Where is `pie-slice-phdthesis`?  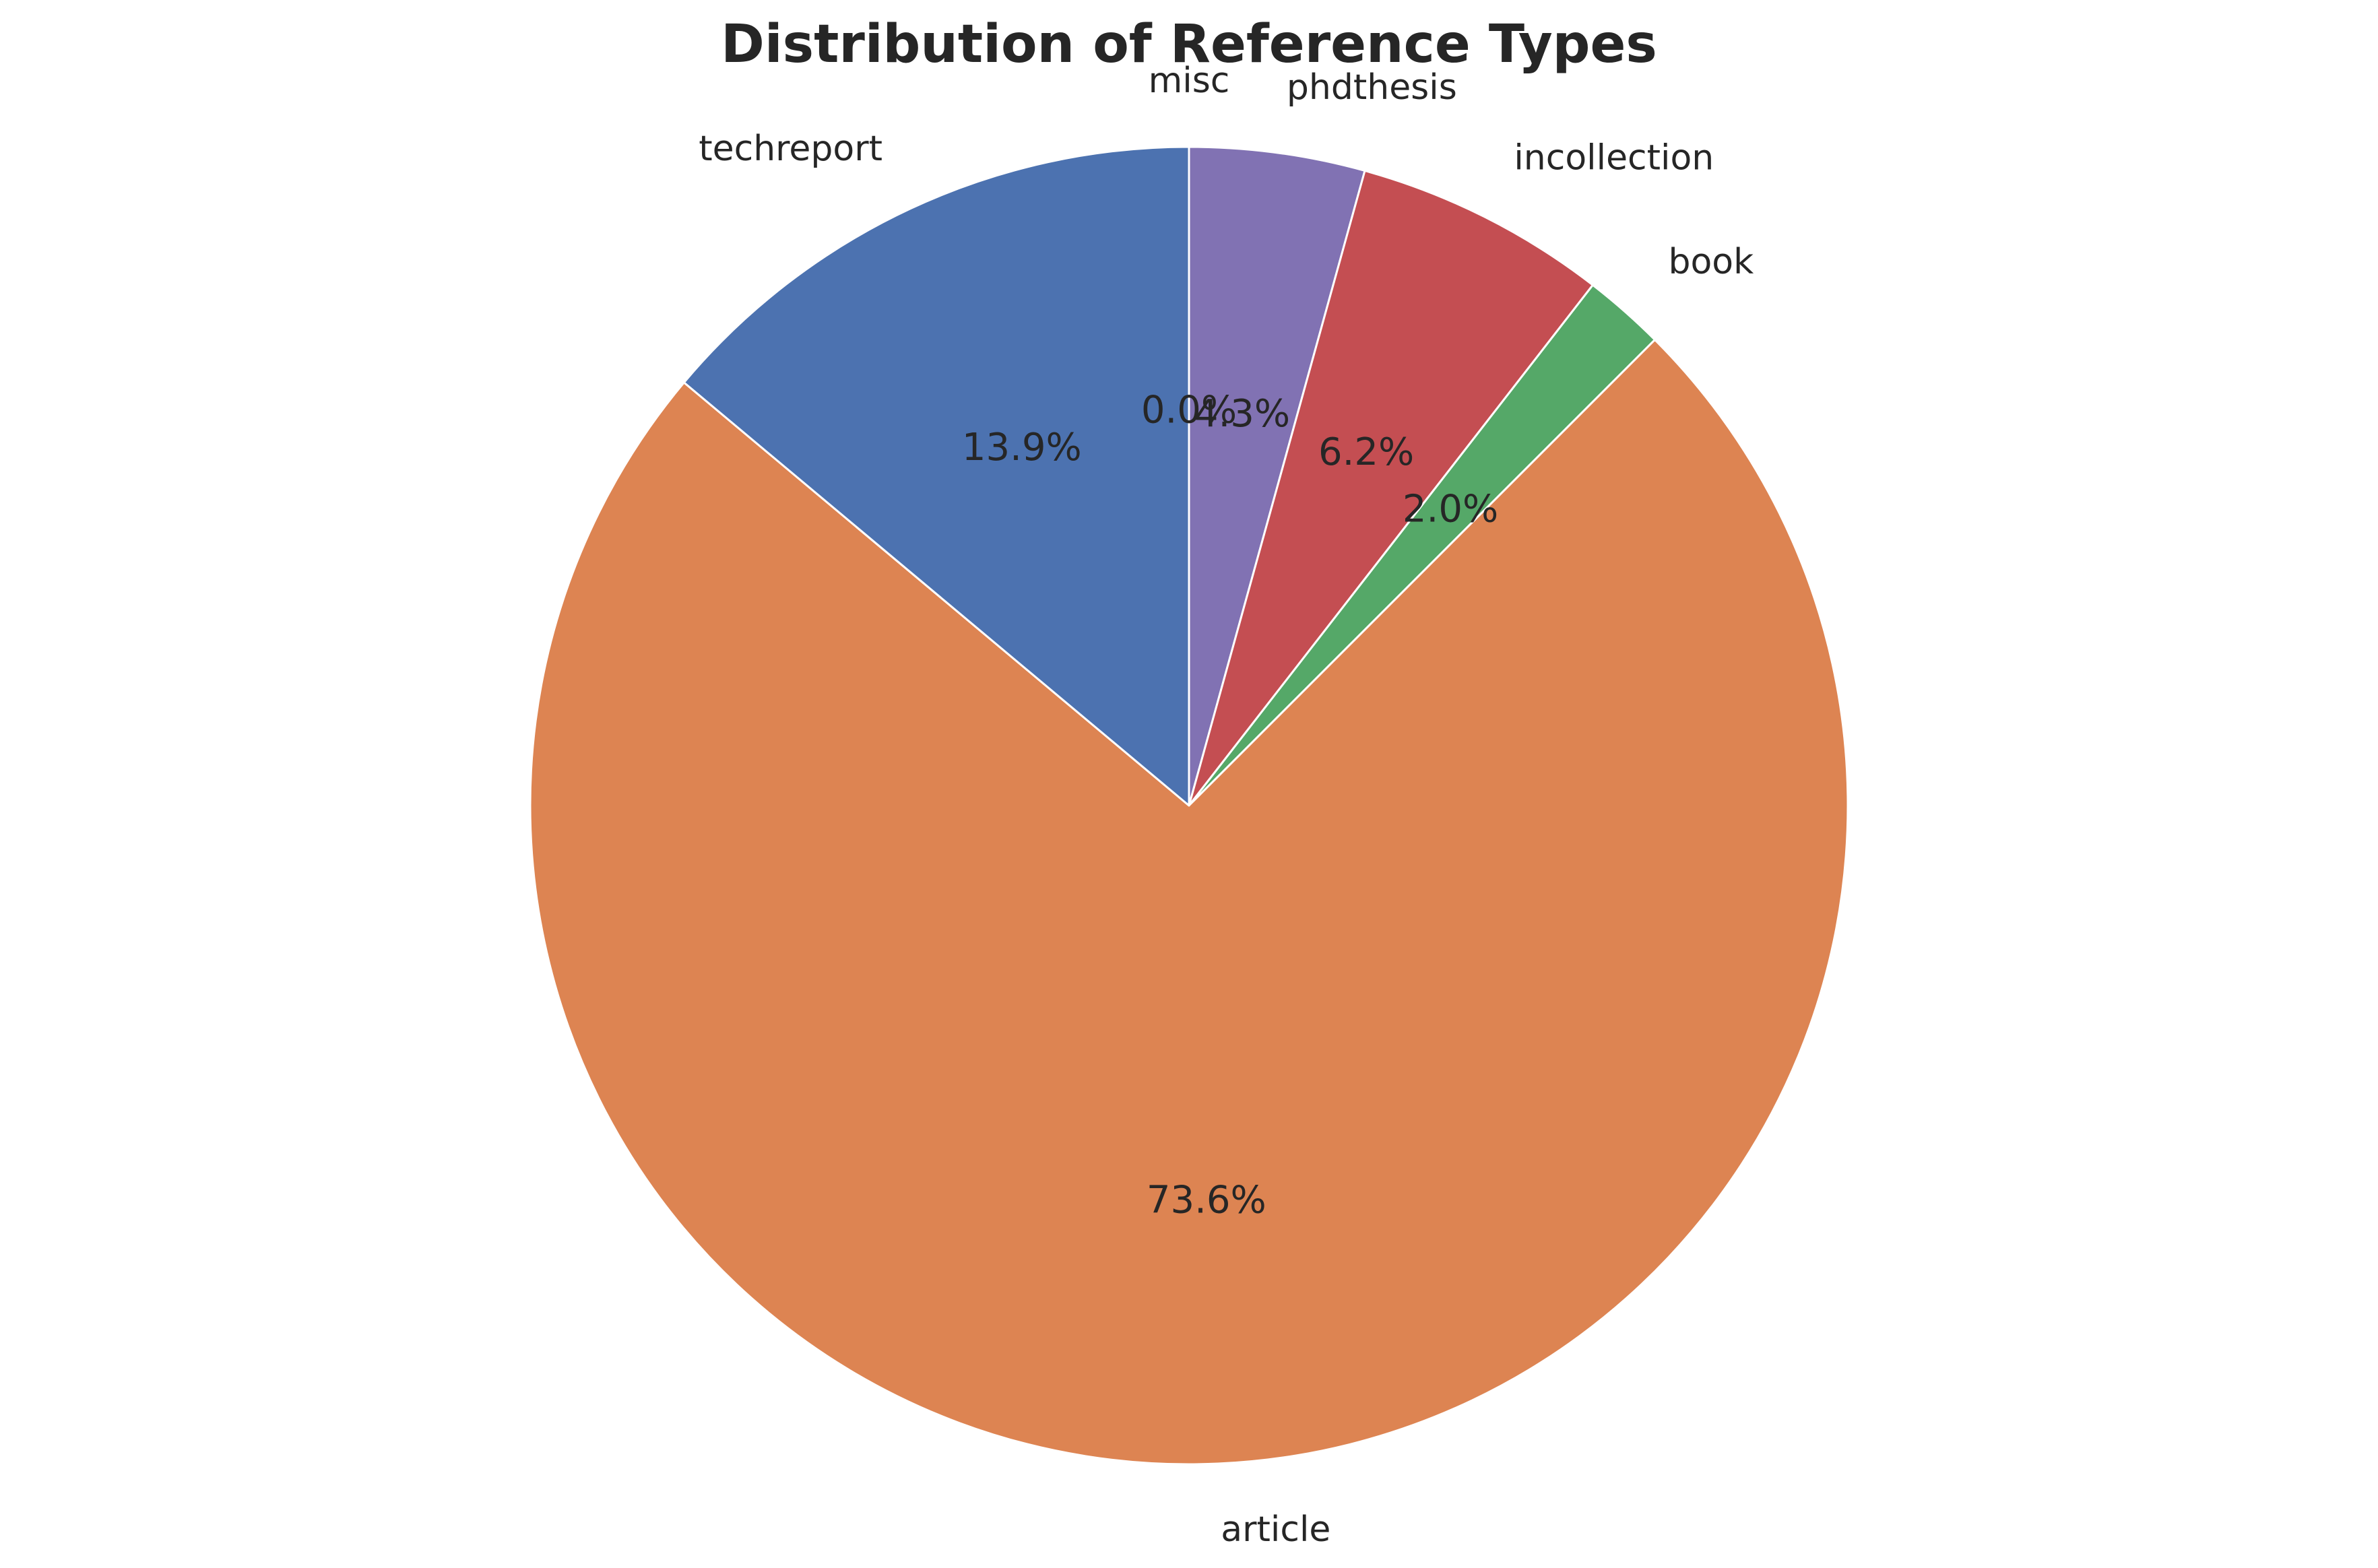 pie-slice-phdthesis is located at coordinates (1277, 476).